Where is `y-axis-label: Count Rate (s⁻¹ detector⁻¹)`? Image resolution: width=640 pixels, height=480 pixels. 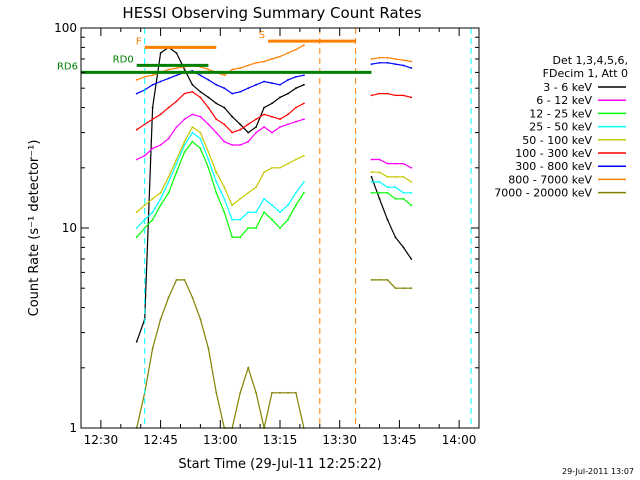 y-axis-label: Count Rate (s⁻¹ detector⁻¹) is located at coordinates (34, 228).